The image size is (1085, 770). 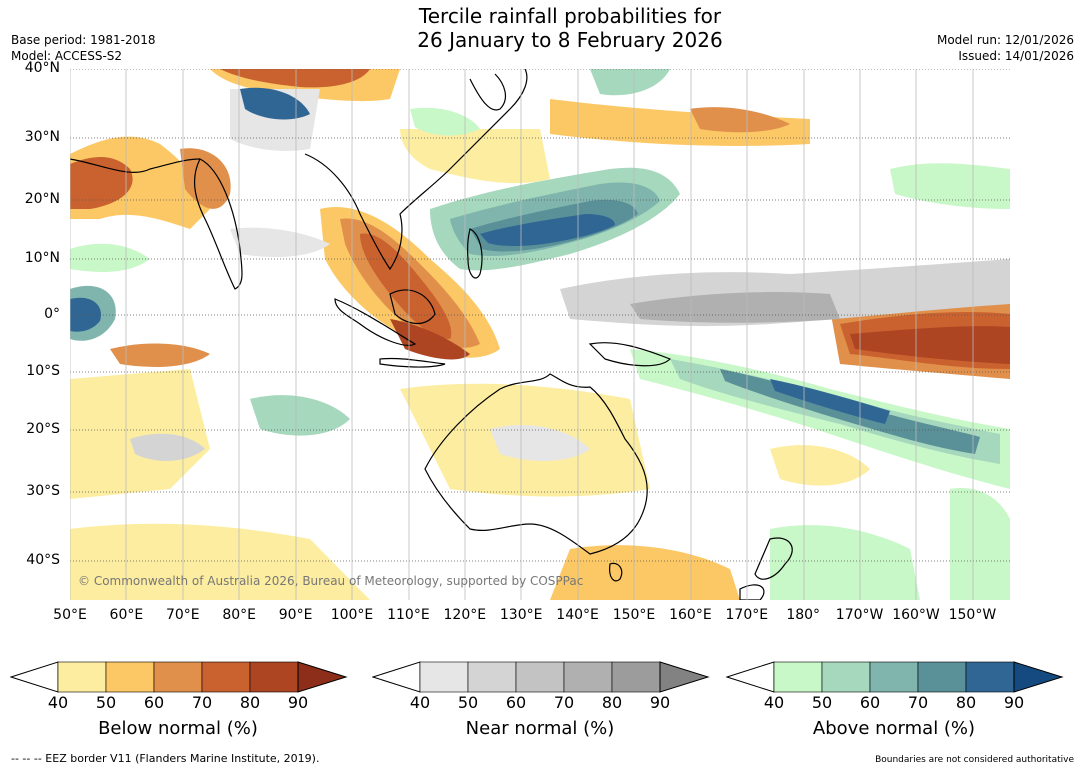 What do you see at coordinates (540, 728) in the screenshot?
I see `colorbar-title: Near normal (%)` at bounding box center [540, 728].